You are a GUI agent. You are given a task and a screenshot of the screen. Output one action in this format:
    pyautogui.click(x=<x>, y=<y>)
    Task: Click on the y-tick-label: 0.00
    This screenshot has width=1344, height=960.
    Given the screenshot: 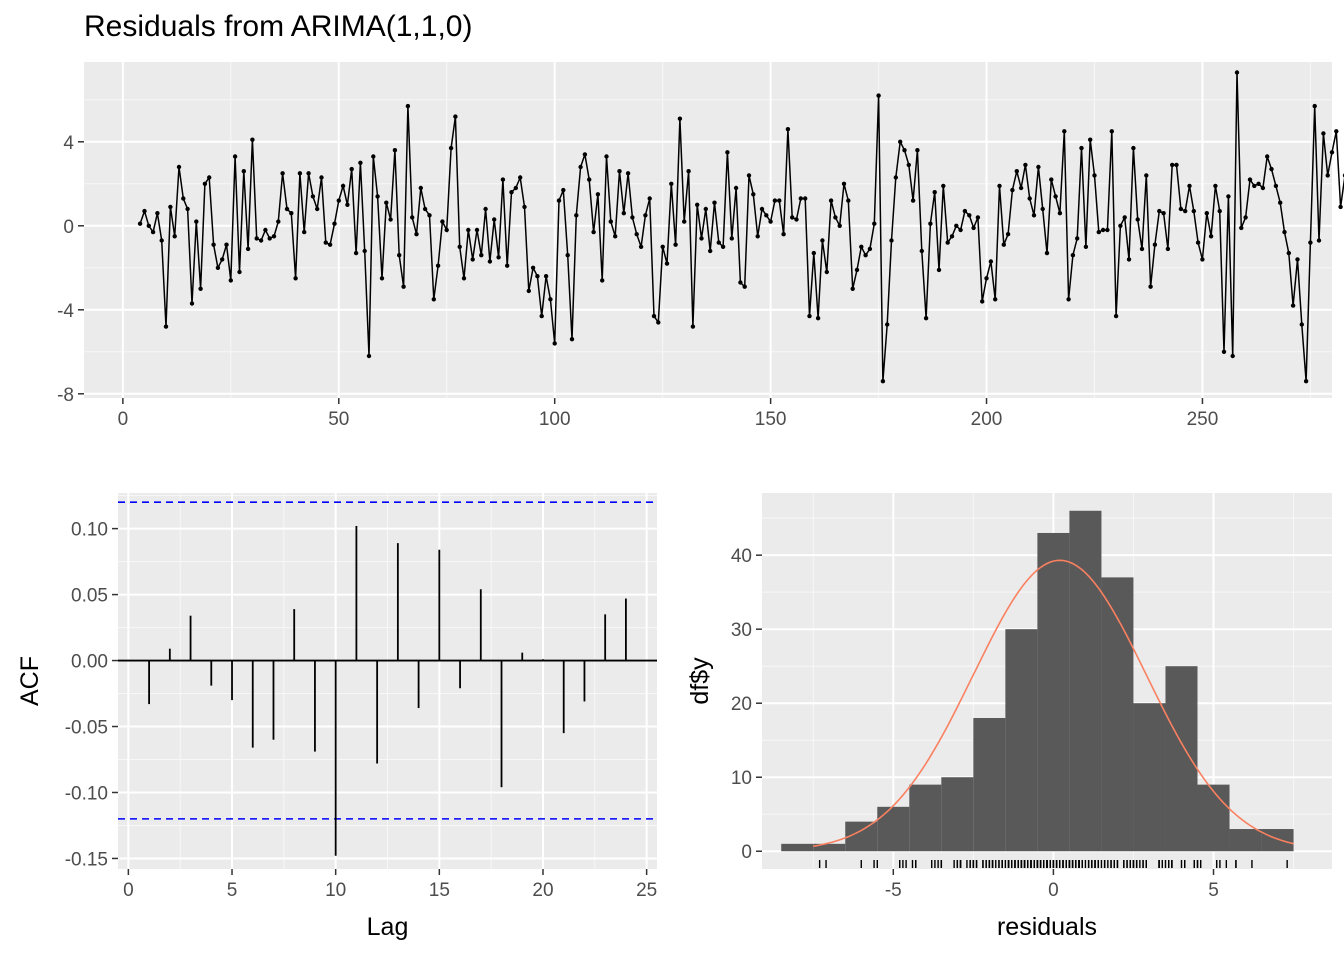 What is the action you would take?
    pyautogui.click(x=89, y=662)
    